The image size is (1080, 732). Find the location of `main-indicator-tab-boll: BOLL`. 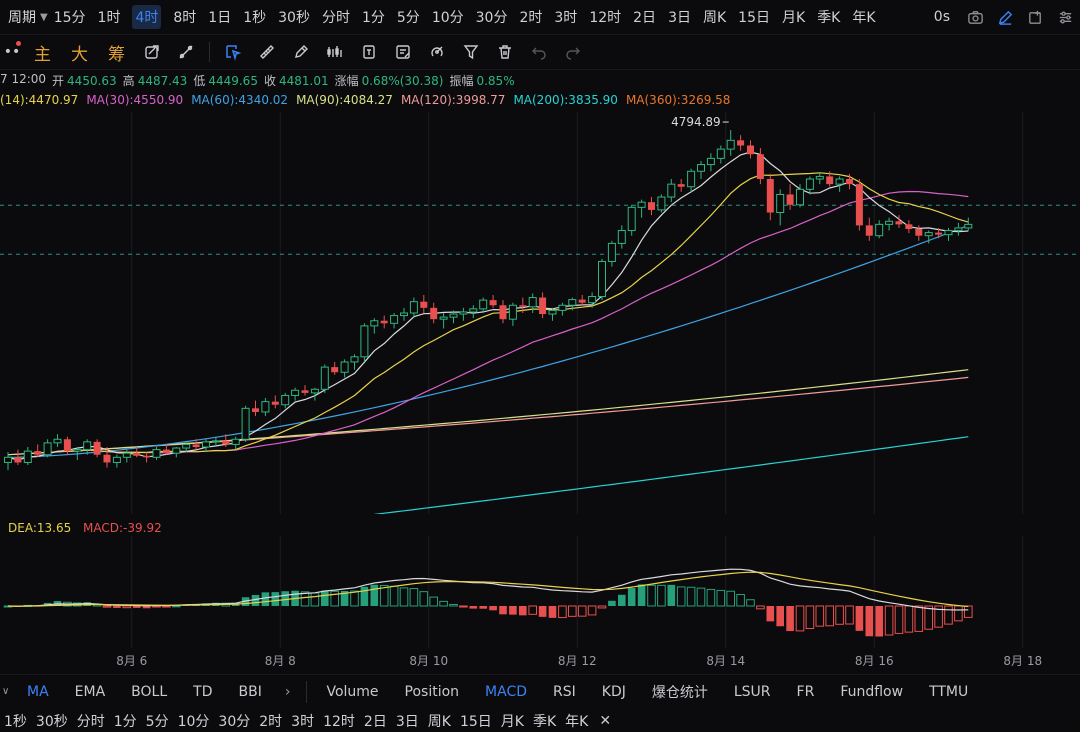

main-indicator-tab-boll: BOLL is located at coordinates (149, 691).